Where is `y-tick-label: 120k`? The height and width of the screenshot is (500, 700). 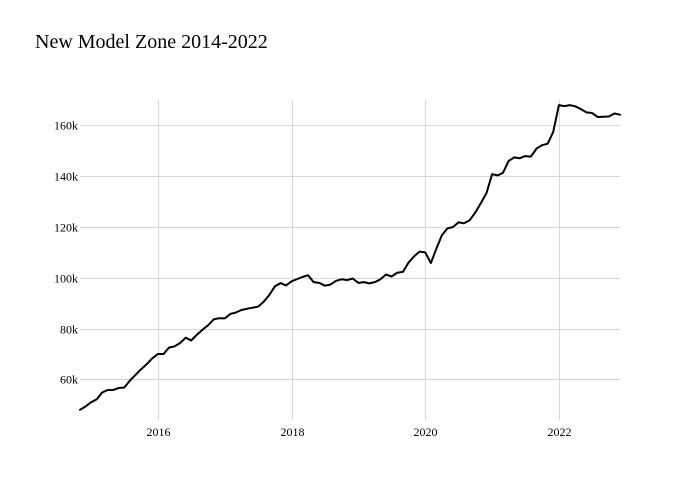 y-tick-label: 120k is located at coordinates (66, 228).